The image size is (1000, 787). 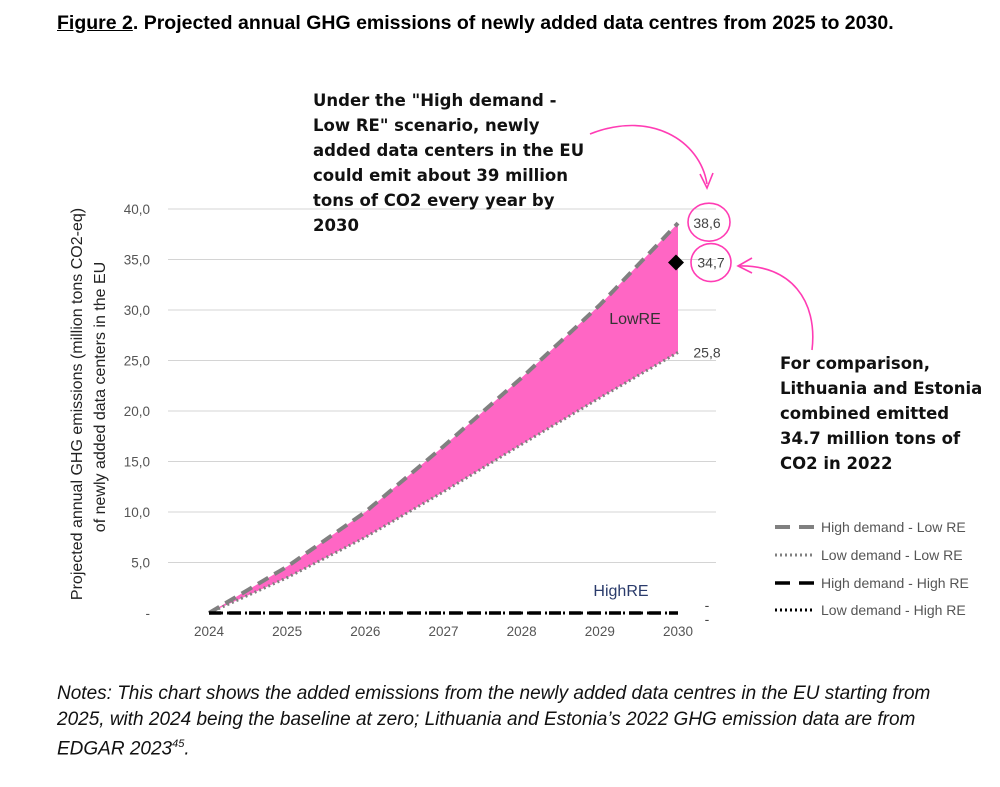 I want to click on lowre-label: LowRE, so click(x=635, y=319).